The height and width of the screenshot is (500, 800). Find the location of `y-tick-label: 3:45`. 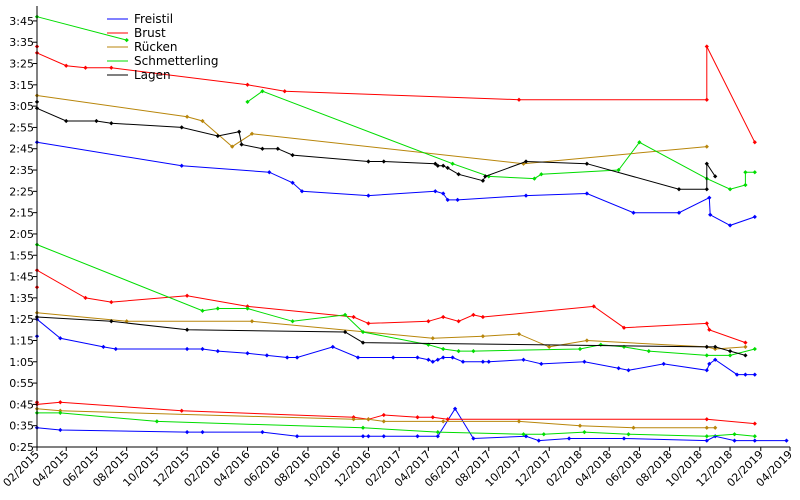

y-tick-label: 3:45 is located at coordinates (21, 21).